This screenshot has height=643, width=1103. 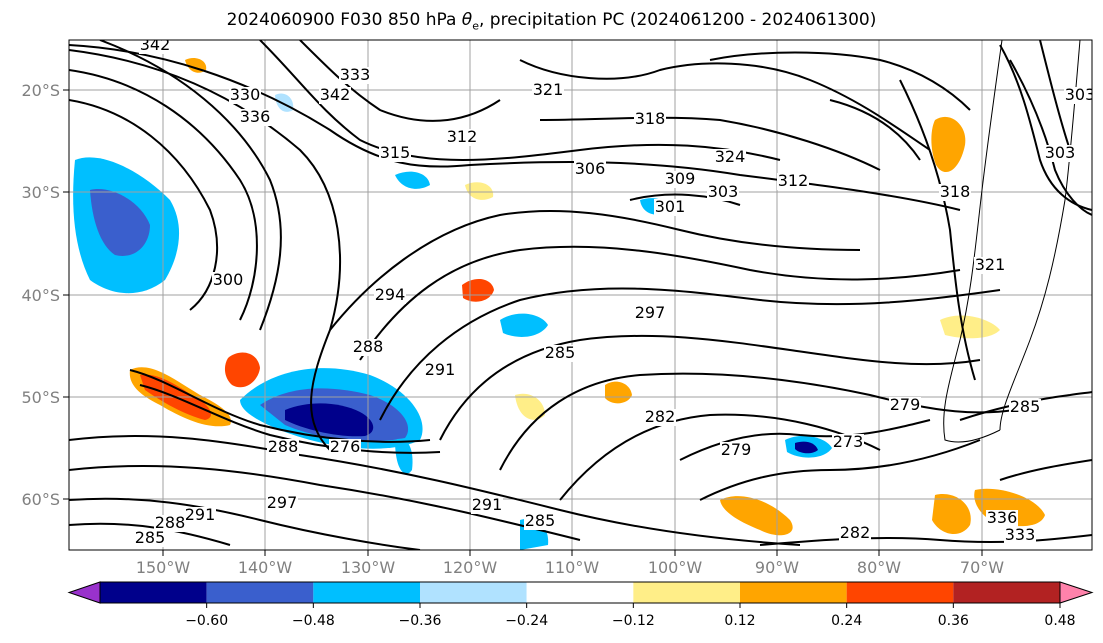 I want to click on coastline, so click(x=1012, y=241).